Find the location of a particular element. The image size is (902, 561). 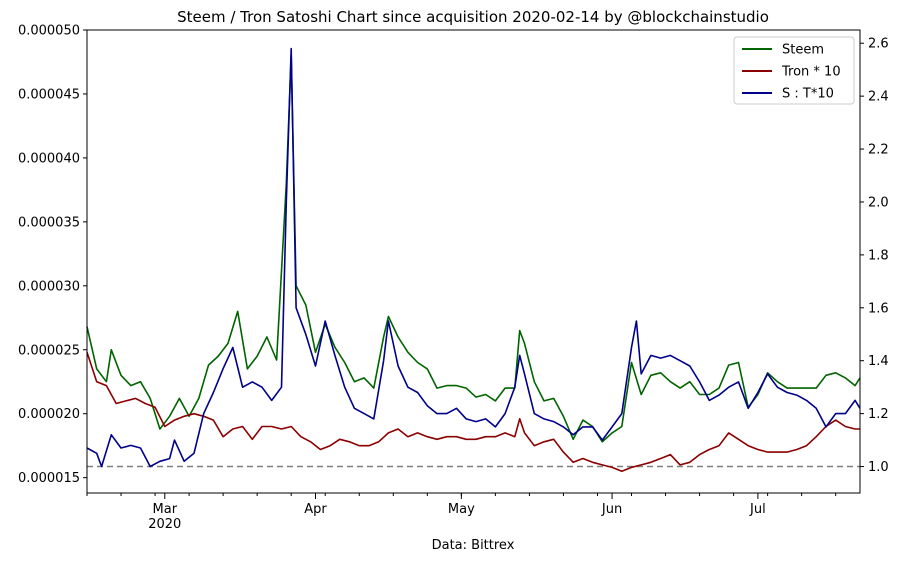

legend-box is located at coordinates (794, 70).